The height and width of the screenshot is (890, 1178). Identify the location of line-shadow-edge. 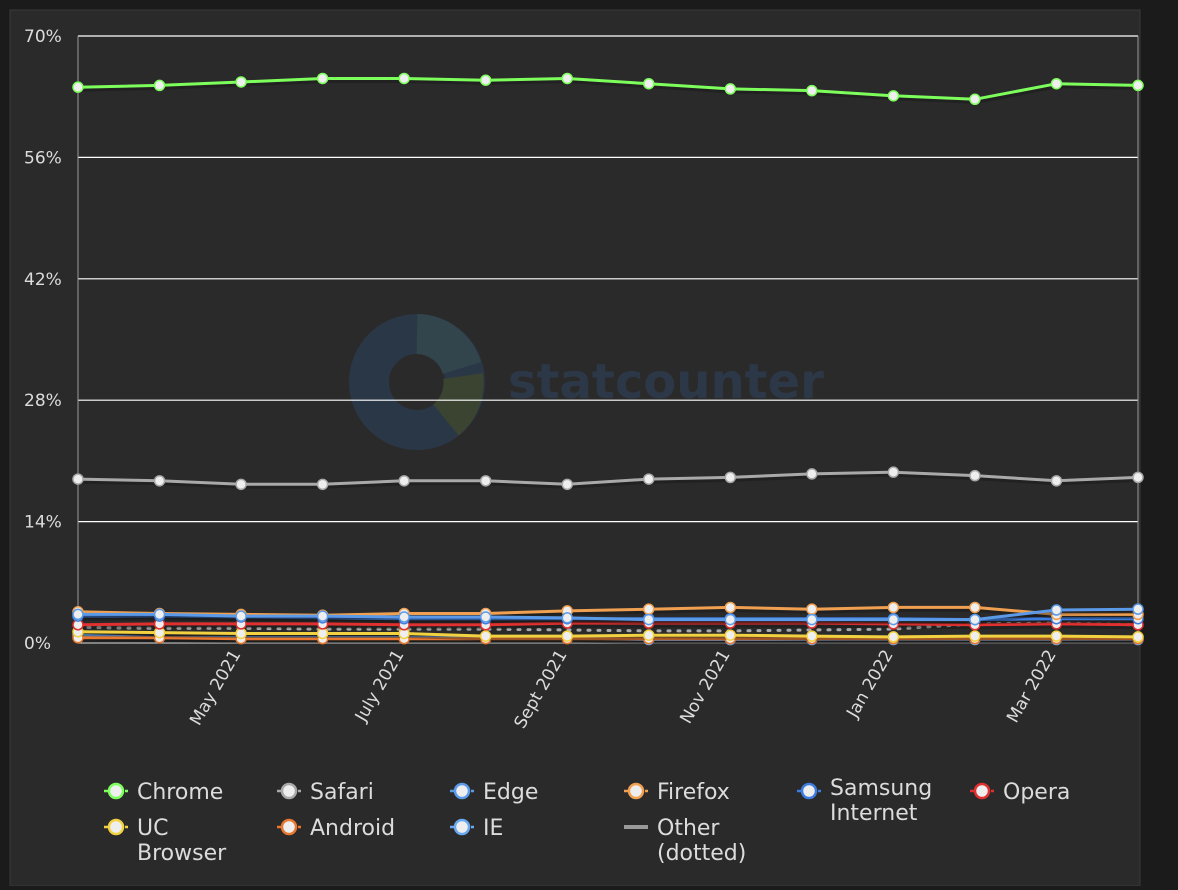
(609, 616).